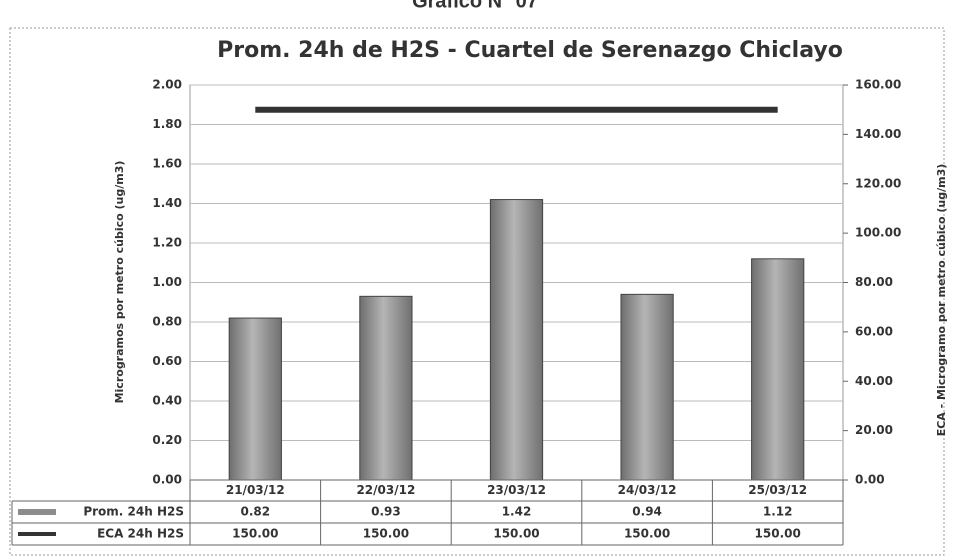  I want to click on y2-tick-label: 140.00, so click(878, 134).